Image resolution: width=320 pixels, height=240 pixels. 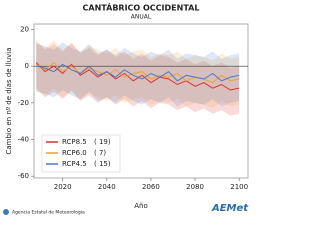 What do you see at coordinates (239, 187) in the screenshot?
I see `x-tick-label: 2100` at bounding box center [239, 187].